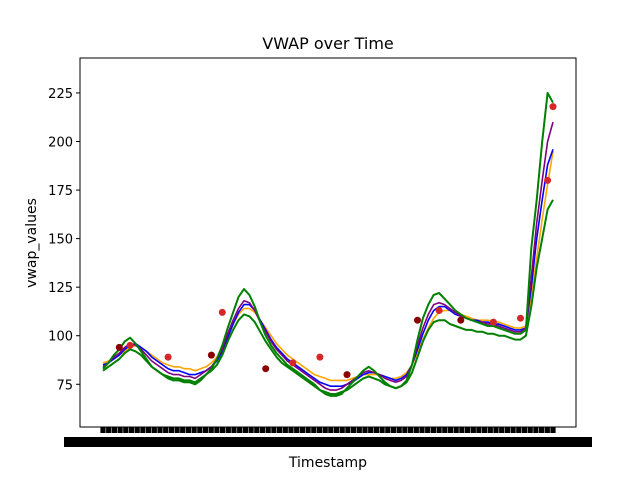 Image resolution: width=640 pixels, height=480 pixels. What do you see at coordinates (60, 337) in the screenshot?
I see `y-tick-label: 100` at bounding box center [60, 337].